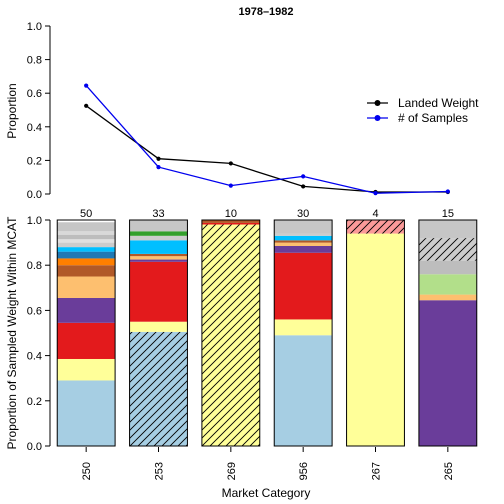  Describe the element at coordinates (34, 128) in the screenshot. I see `top-y-tick-label: 0.4` at that location.